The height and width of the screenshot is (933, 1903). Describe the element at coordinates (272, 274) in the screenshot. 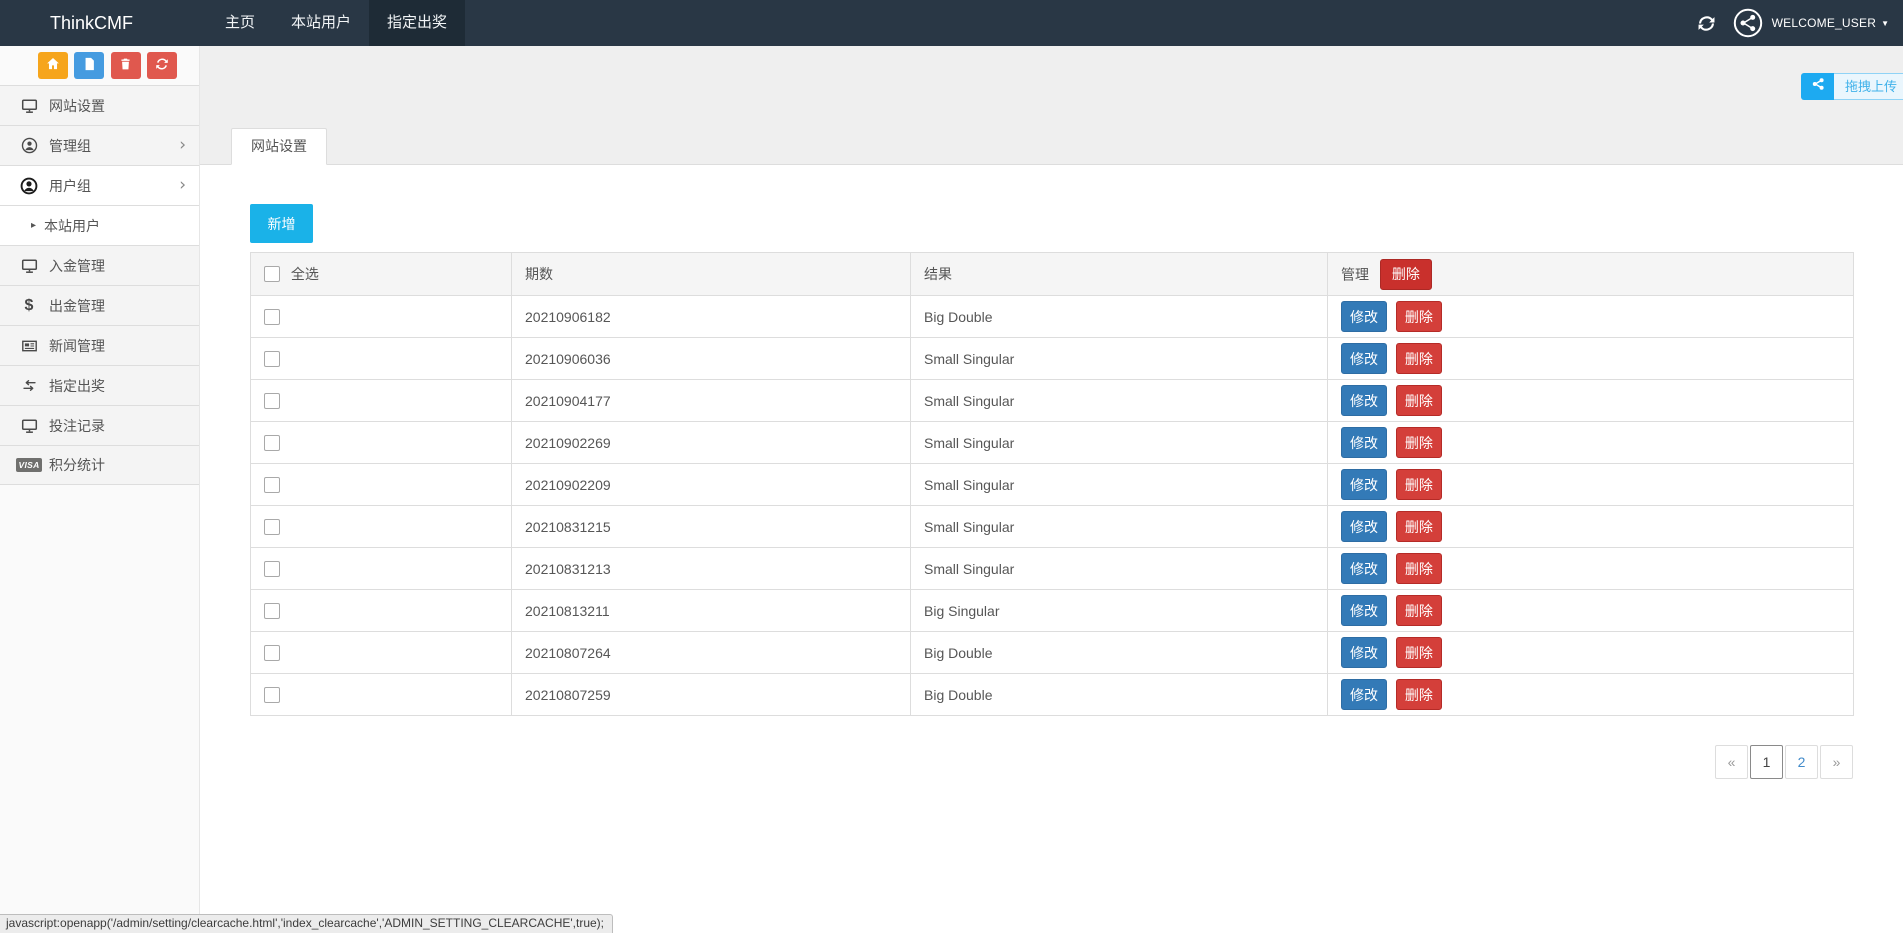

I see `select-all-checkbox` at that location.